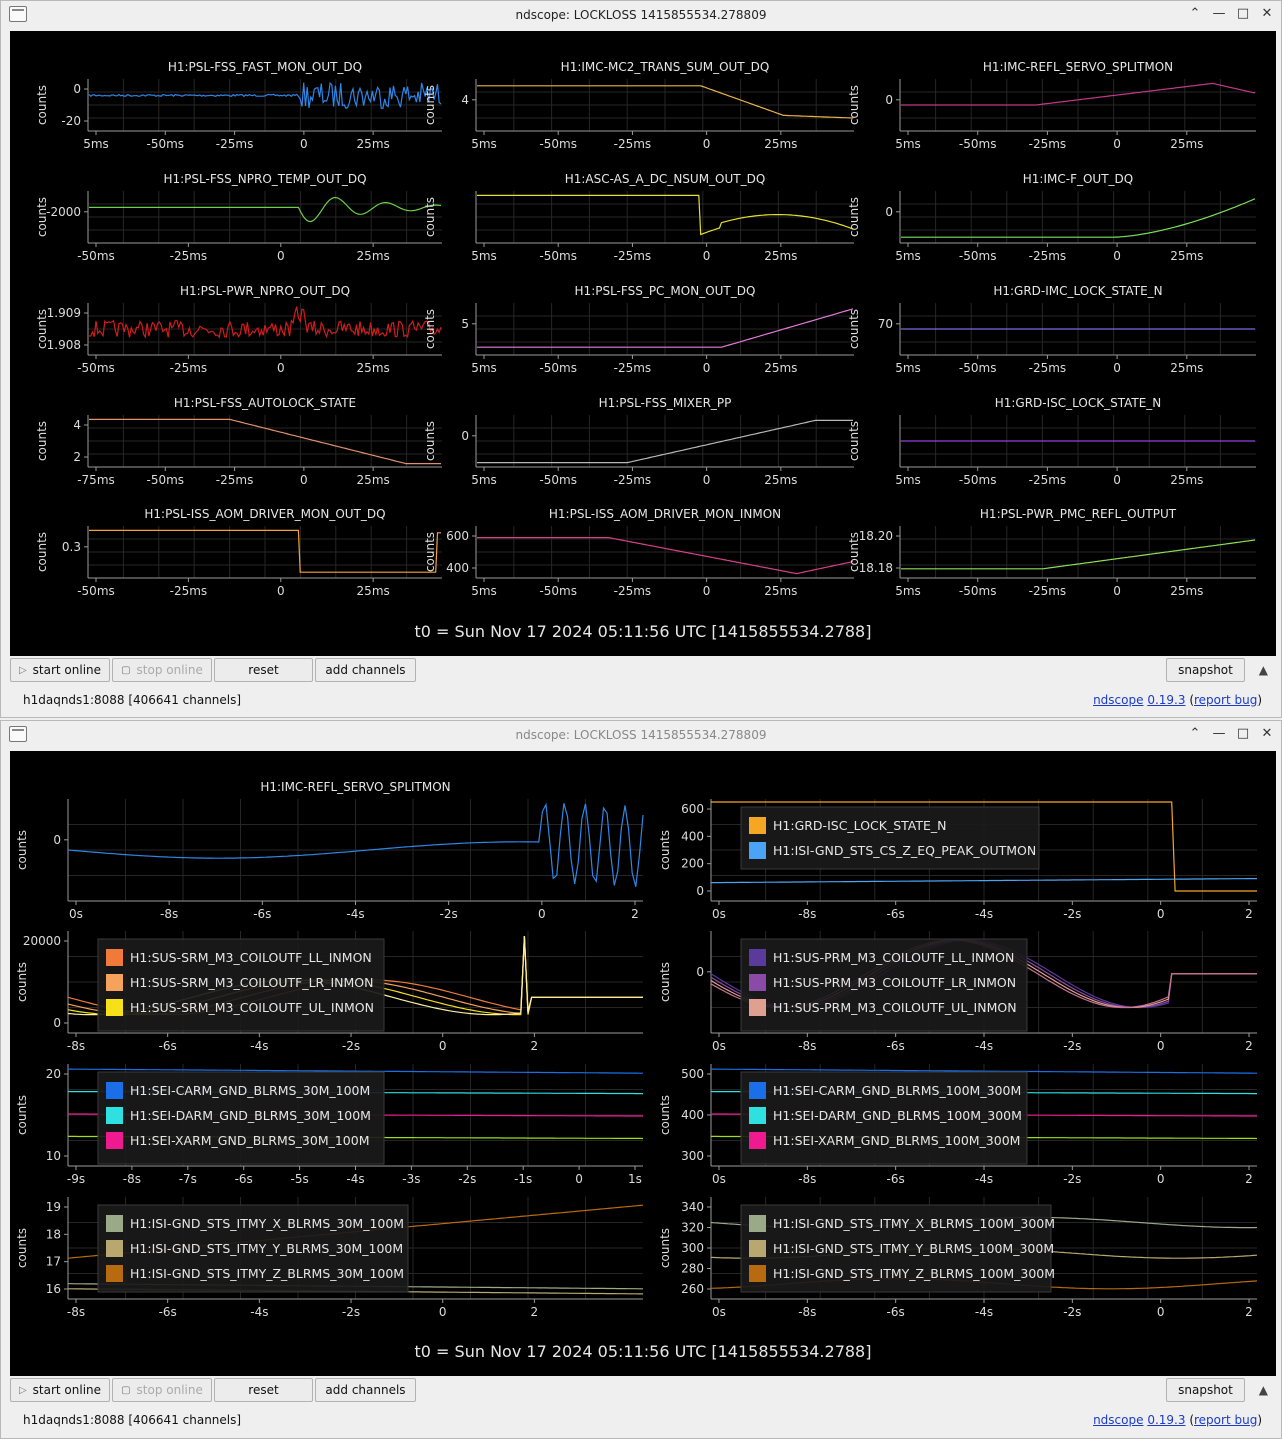  I want to click on x-tick-label: -7s, so click(188, 1179).